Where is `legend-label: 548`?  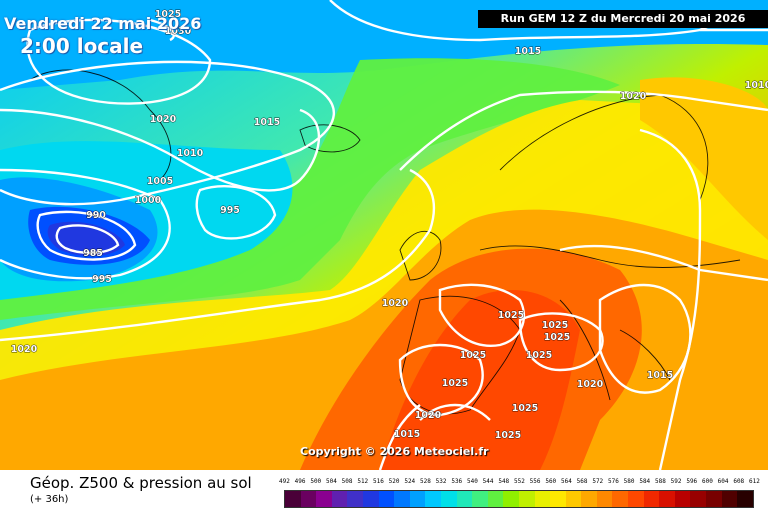
legend-label: 548 is located at coordinates (504, 481).